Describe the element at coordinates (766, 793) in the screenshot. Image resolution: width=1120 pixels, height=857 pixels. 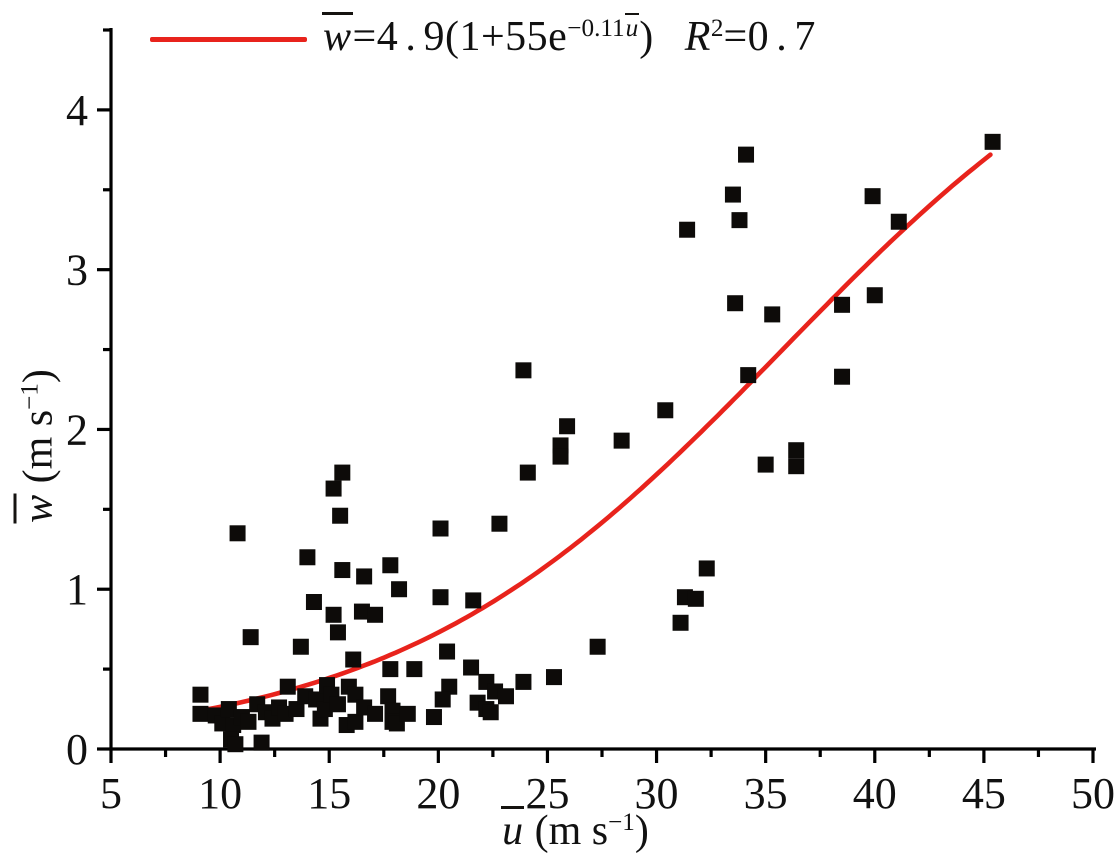
I see `x-tick-label: 35` at that location.